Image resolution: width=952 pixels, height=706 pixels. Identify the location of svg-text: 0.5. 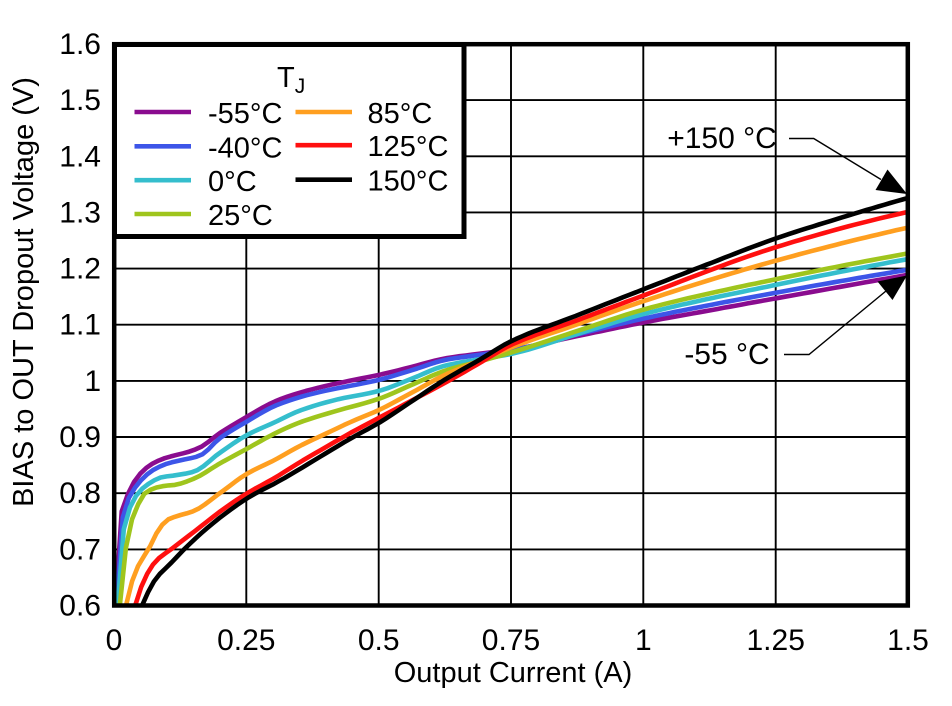
(379, 640).